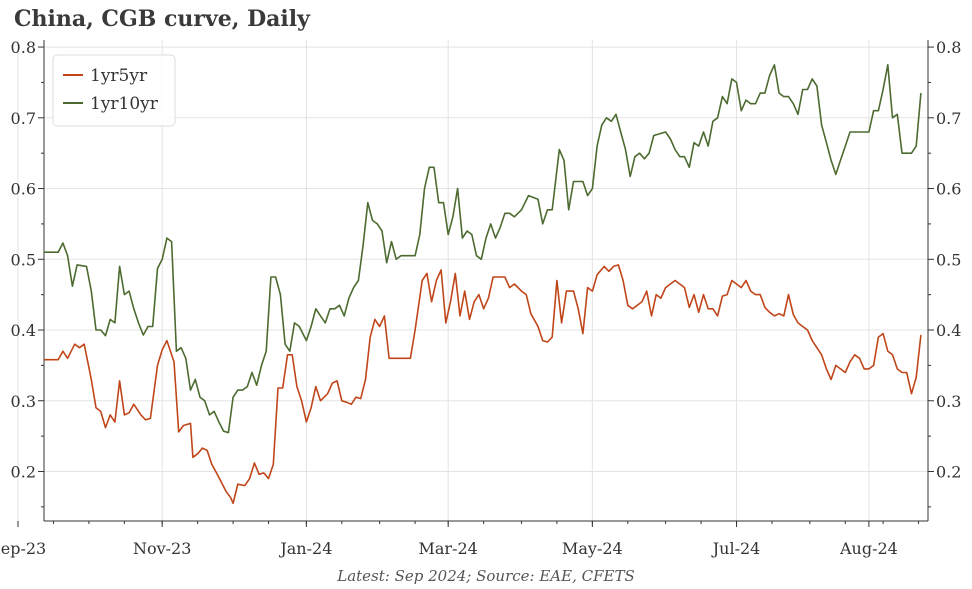  I want to click on legend-label-1yr10yr: 1yr10yr, so click(124, 104).